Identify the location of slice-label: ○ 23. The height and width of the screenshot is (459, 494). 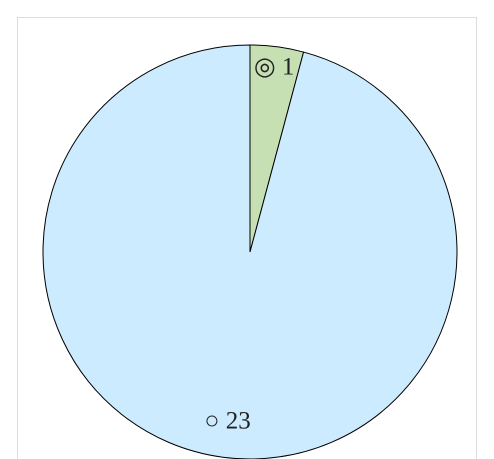
(227, 420).